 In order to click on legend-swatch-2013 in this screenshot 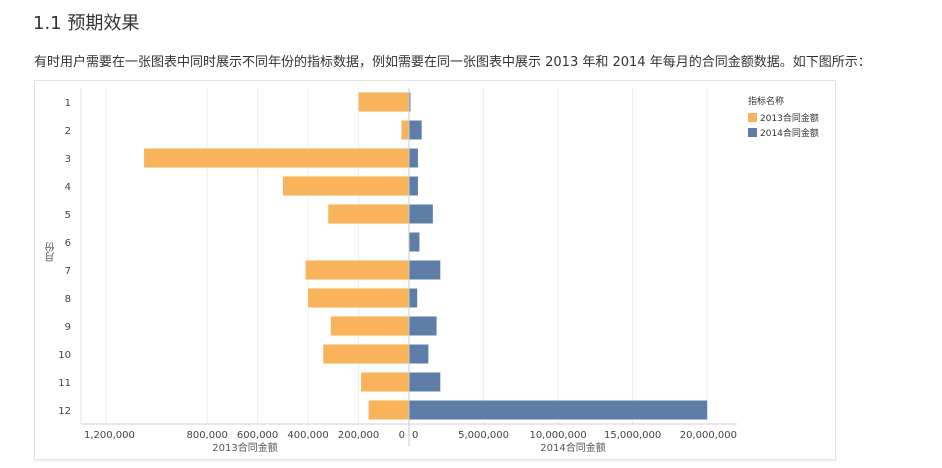, I will do `click(752, 117)`.